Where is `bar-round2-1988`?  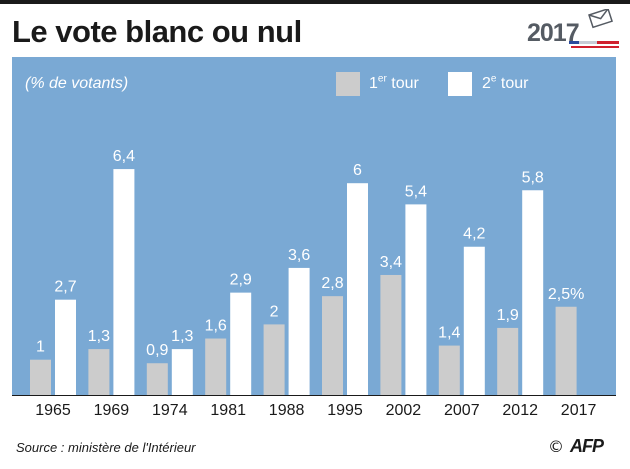
bar-round2-1988 is located at coordinates (299, 331).